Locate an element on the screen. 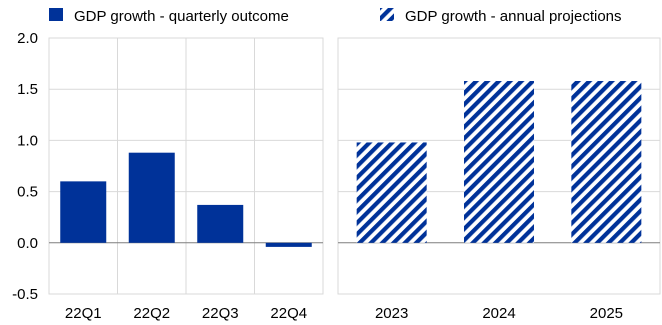 This screenshot has height=325, width=662. x-tick-label-2024: 2024 is located at coordinates (498, 313).